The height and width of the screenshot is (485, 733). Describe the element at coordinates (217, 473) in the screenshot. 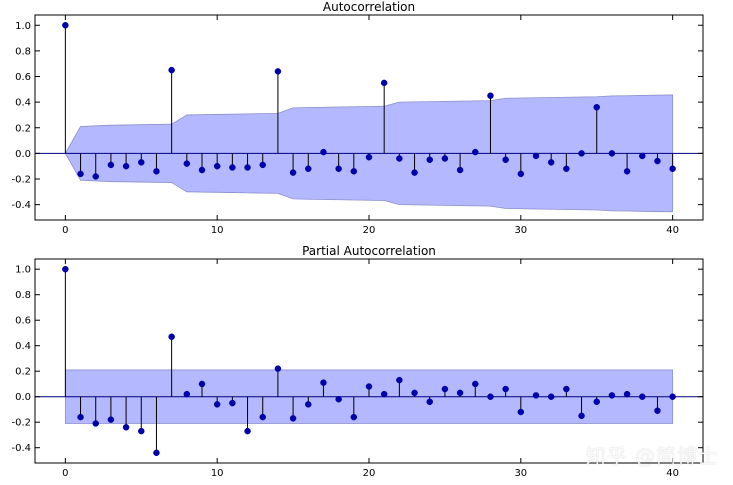

I see `xtick-label: 10` at that location.